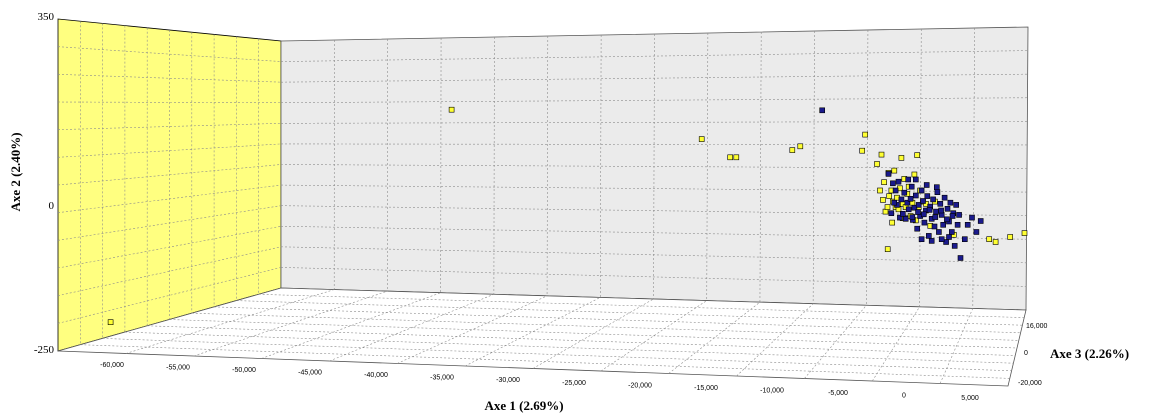  What do you see at coordinates (244, 370) in the screenshot?
I see `x-tick-label: -50,000` at bounding box center [244, 370].